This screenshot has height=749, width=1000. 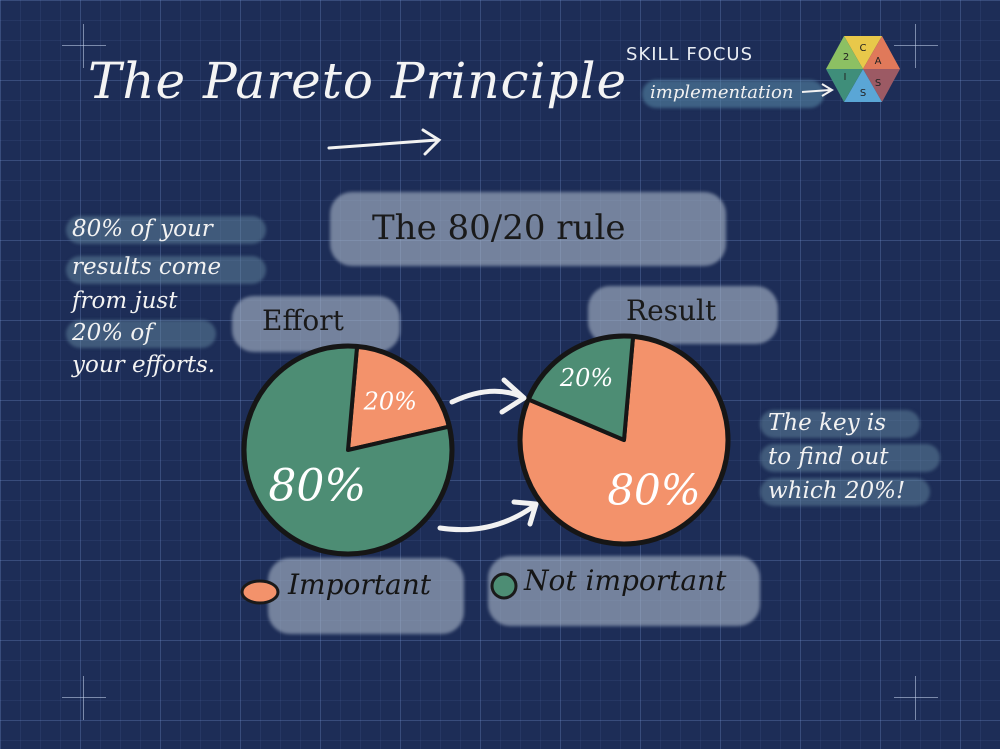 I want to click on legend-important-highlight, so click(x=366, y=596).